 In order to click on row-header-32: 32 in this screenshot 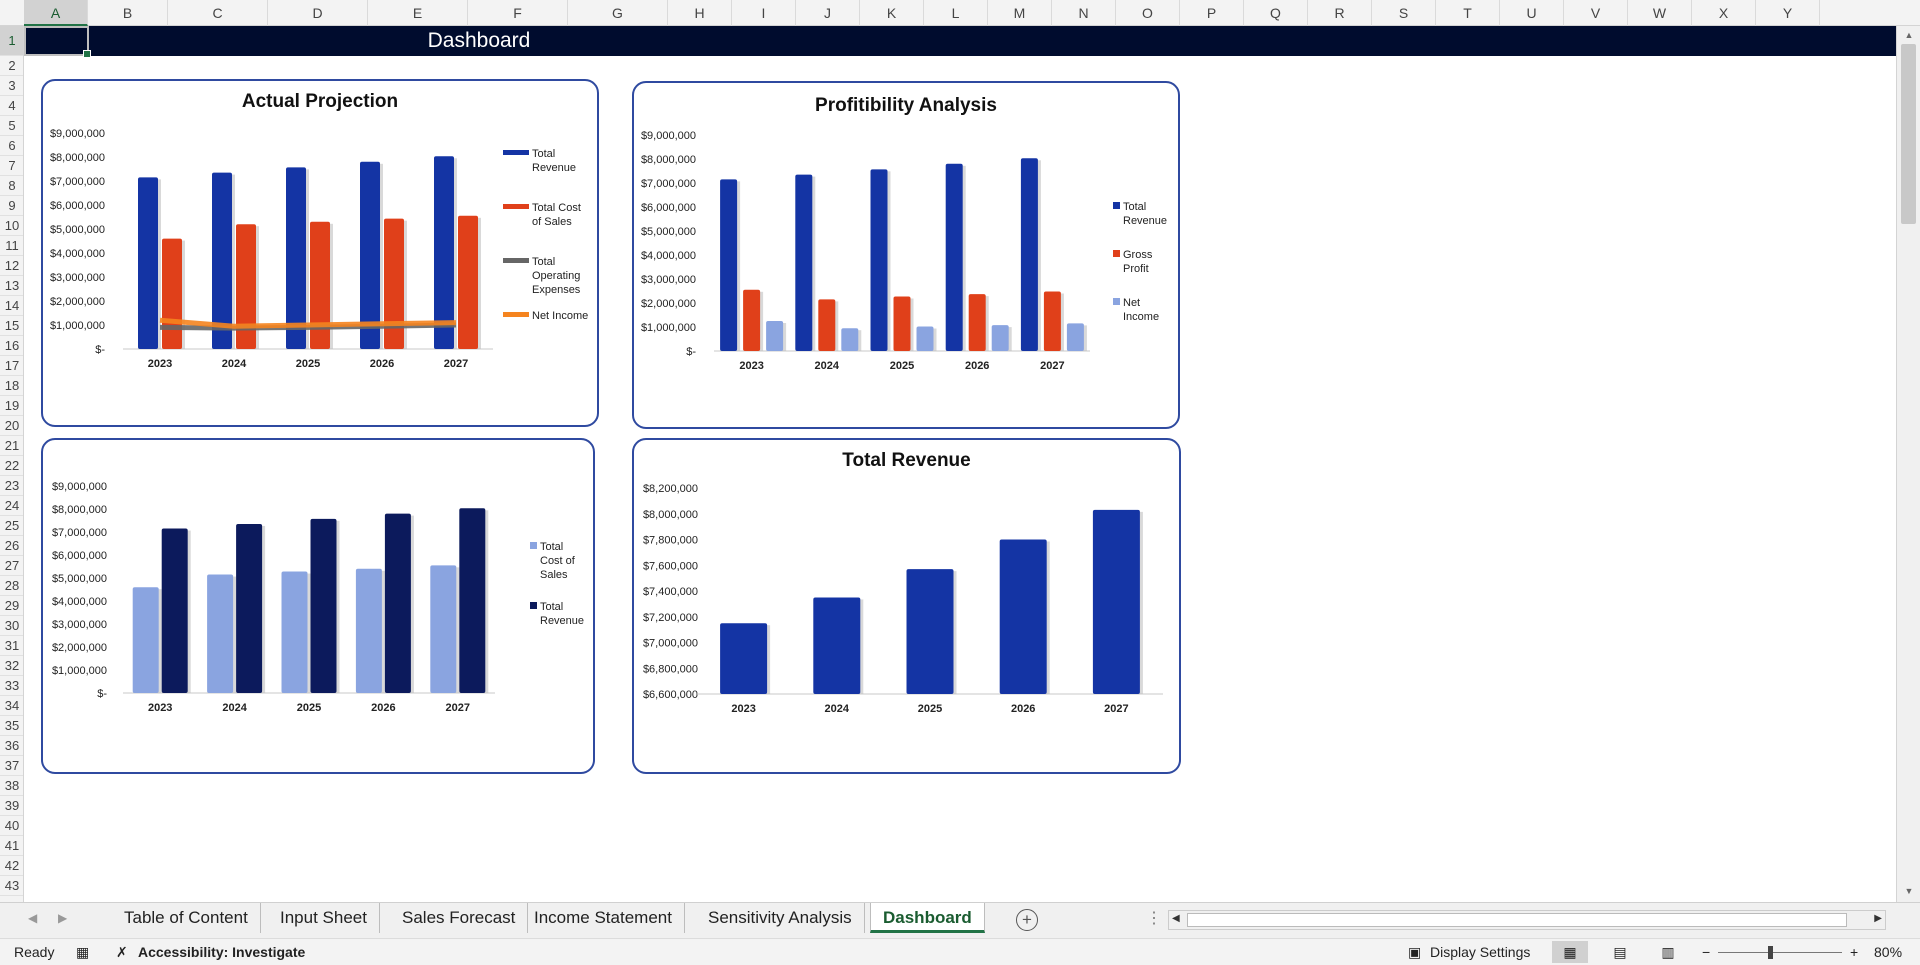, I will do `click(11, 666)`.